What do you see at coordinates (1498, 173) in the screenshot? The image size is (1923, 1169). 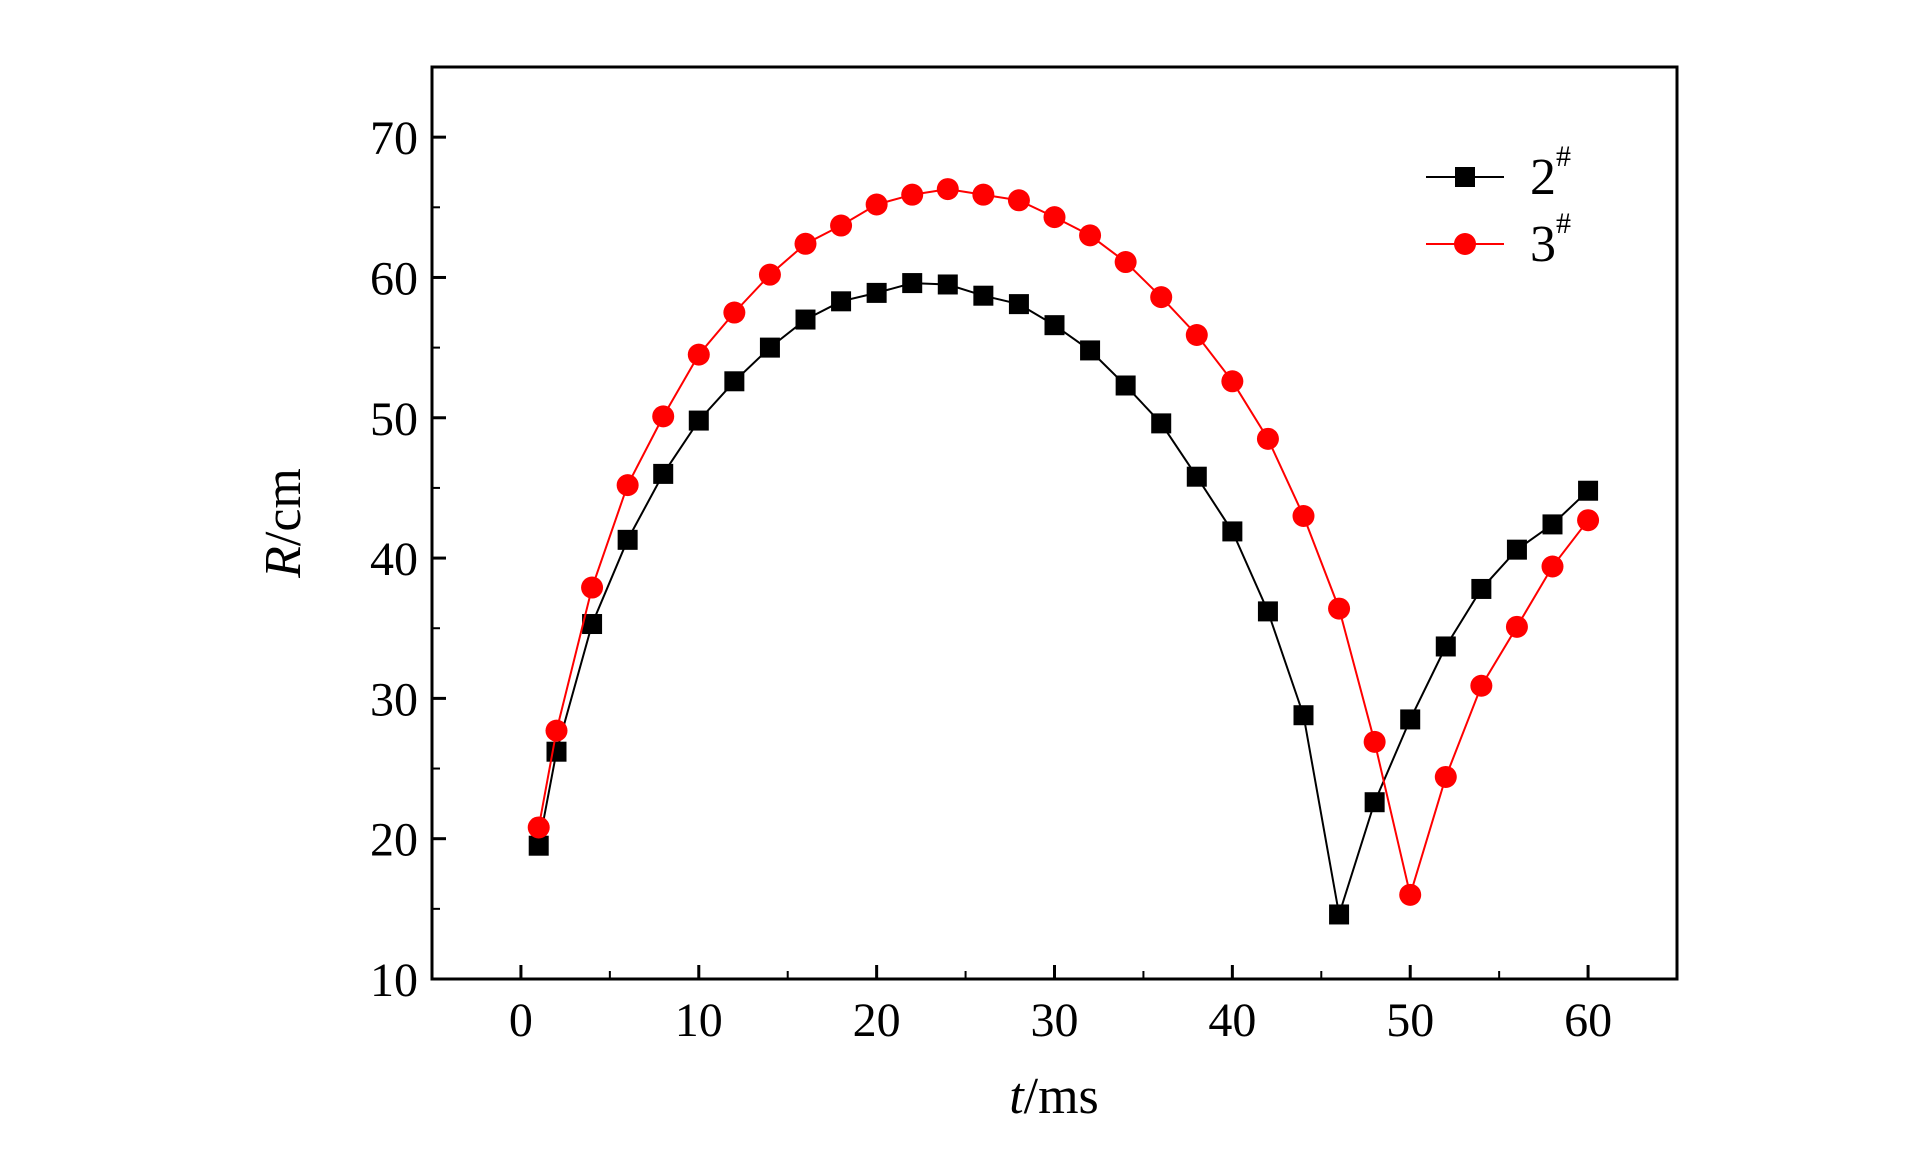 I see `legend-entry-2: 2 #` at bounding box center [1498, 173].